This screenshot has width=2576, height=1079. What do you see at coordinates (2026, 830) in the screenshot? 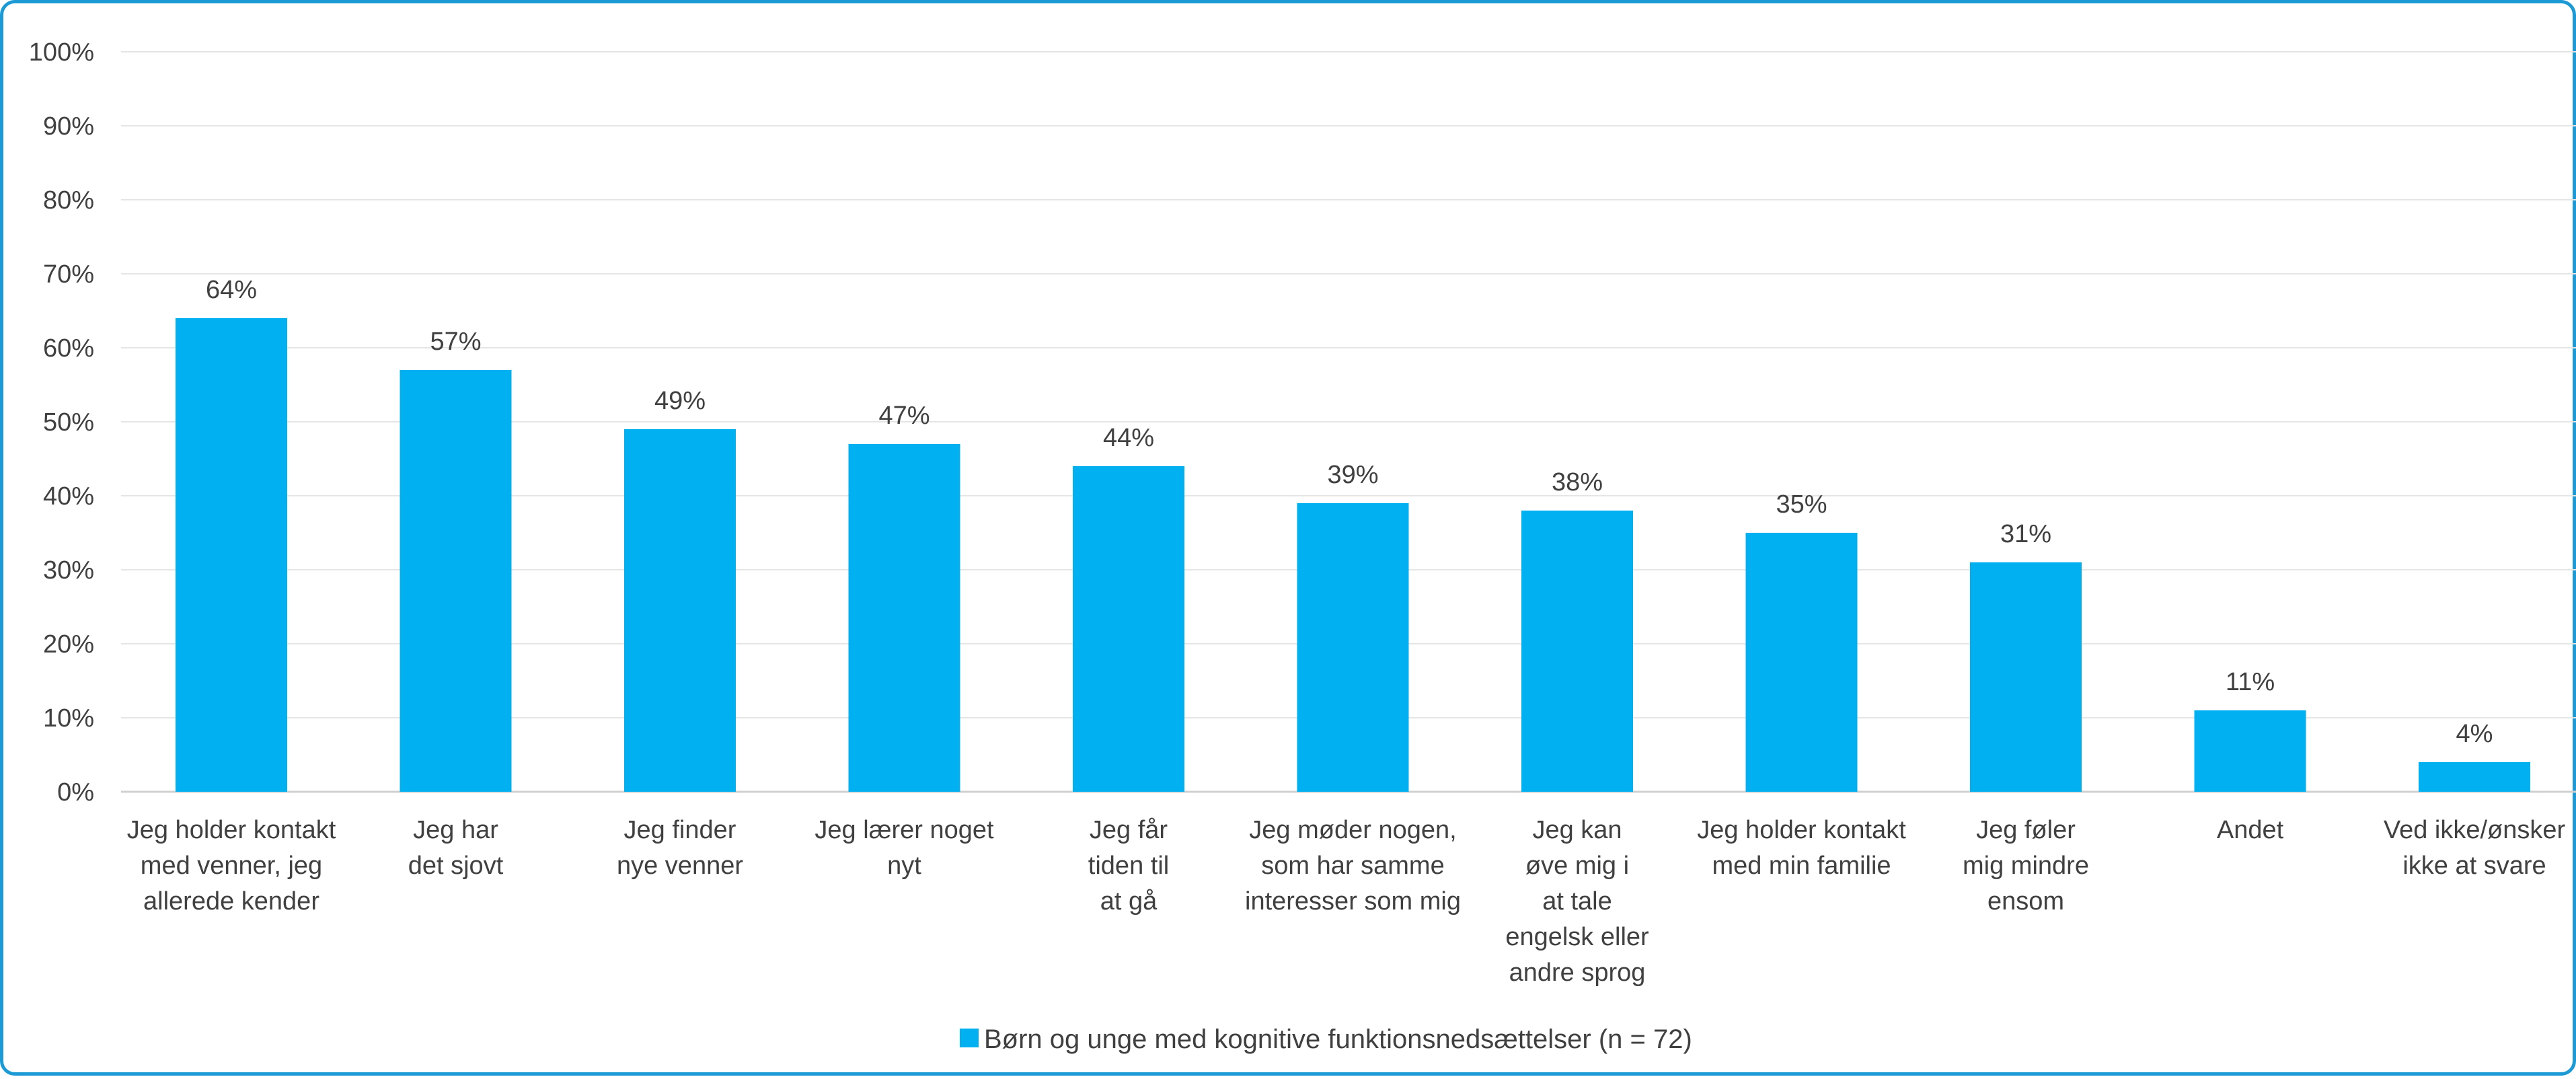
I see `x-tick-label: Jeg føler` at bounding box center [2026, 830].